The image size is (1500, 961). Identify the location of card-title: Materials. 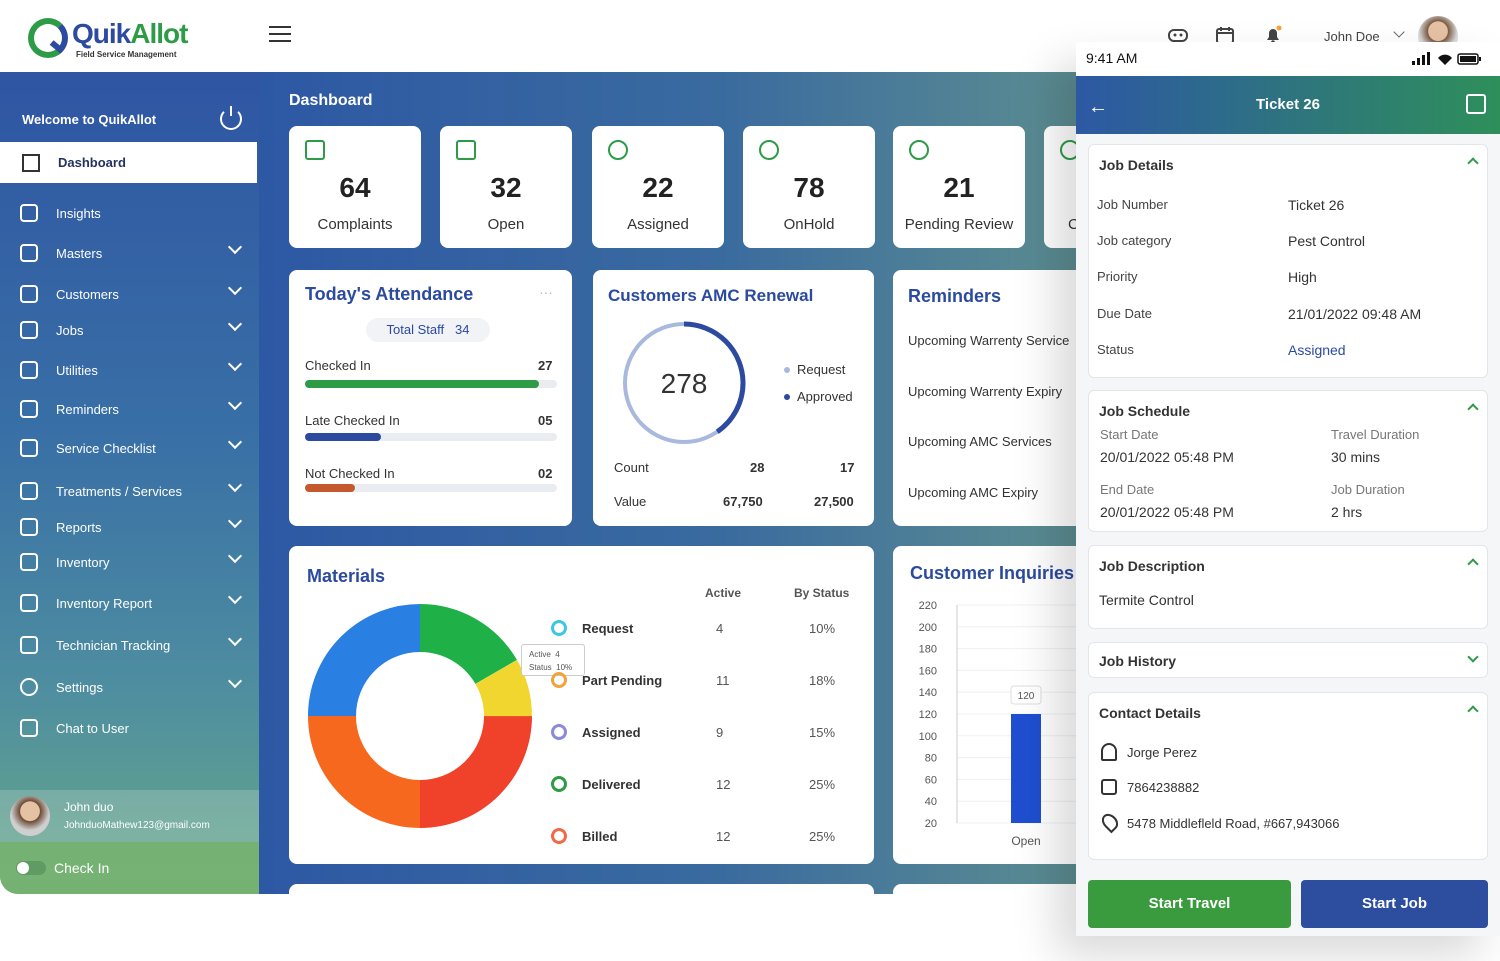
(346, 576).